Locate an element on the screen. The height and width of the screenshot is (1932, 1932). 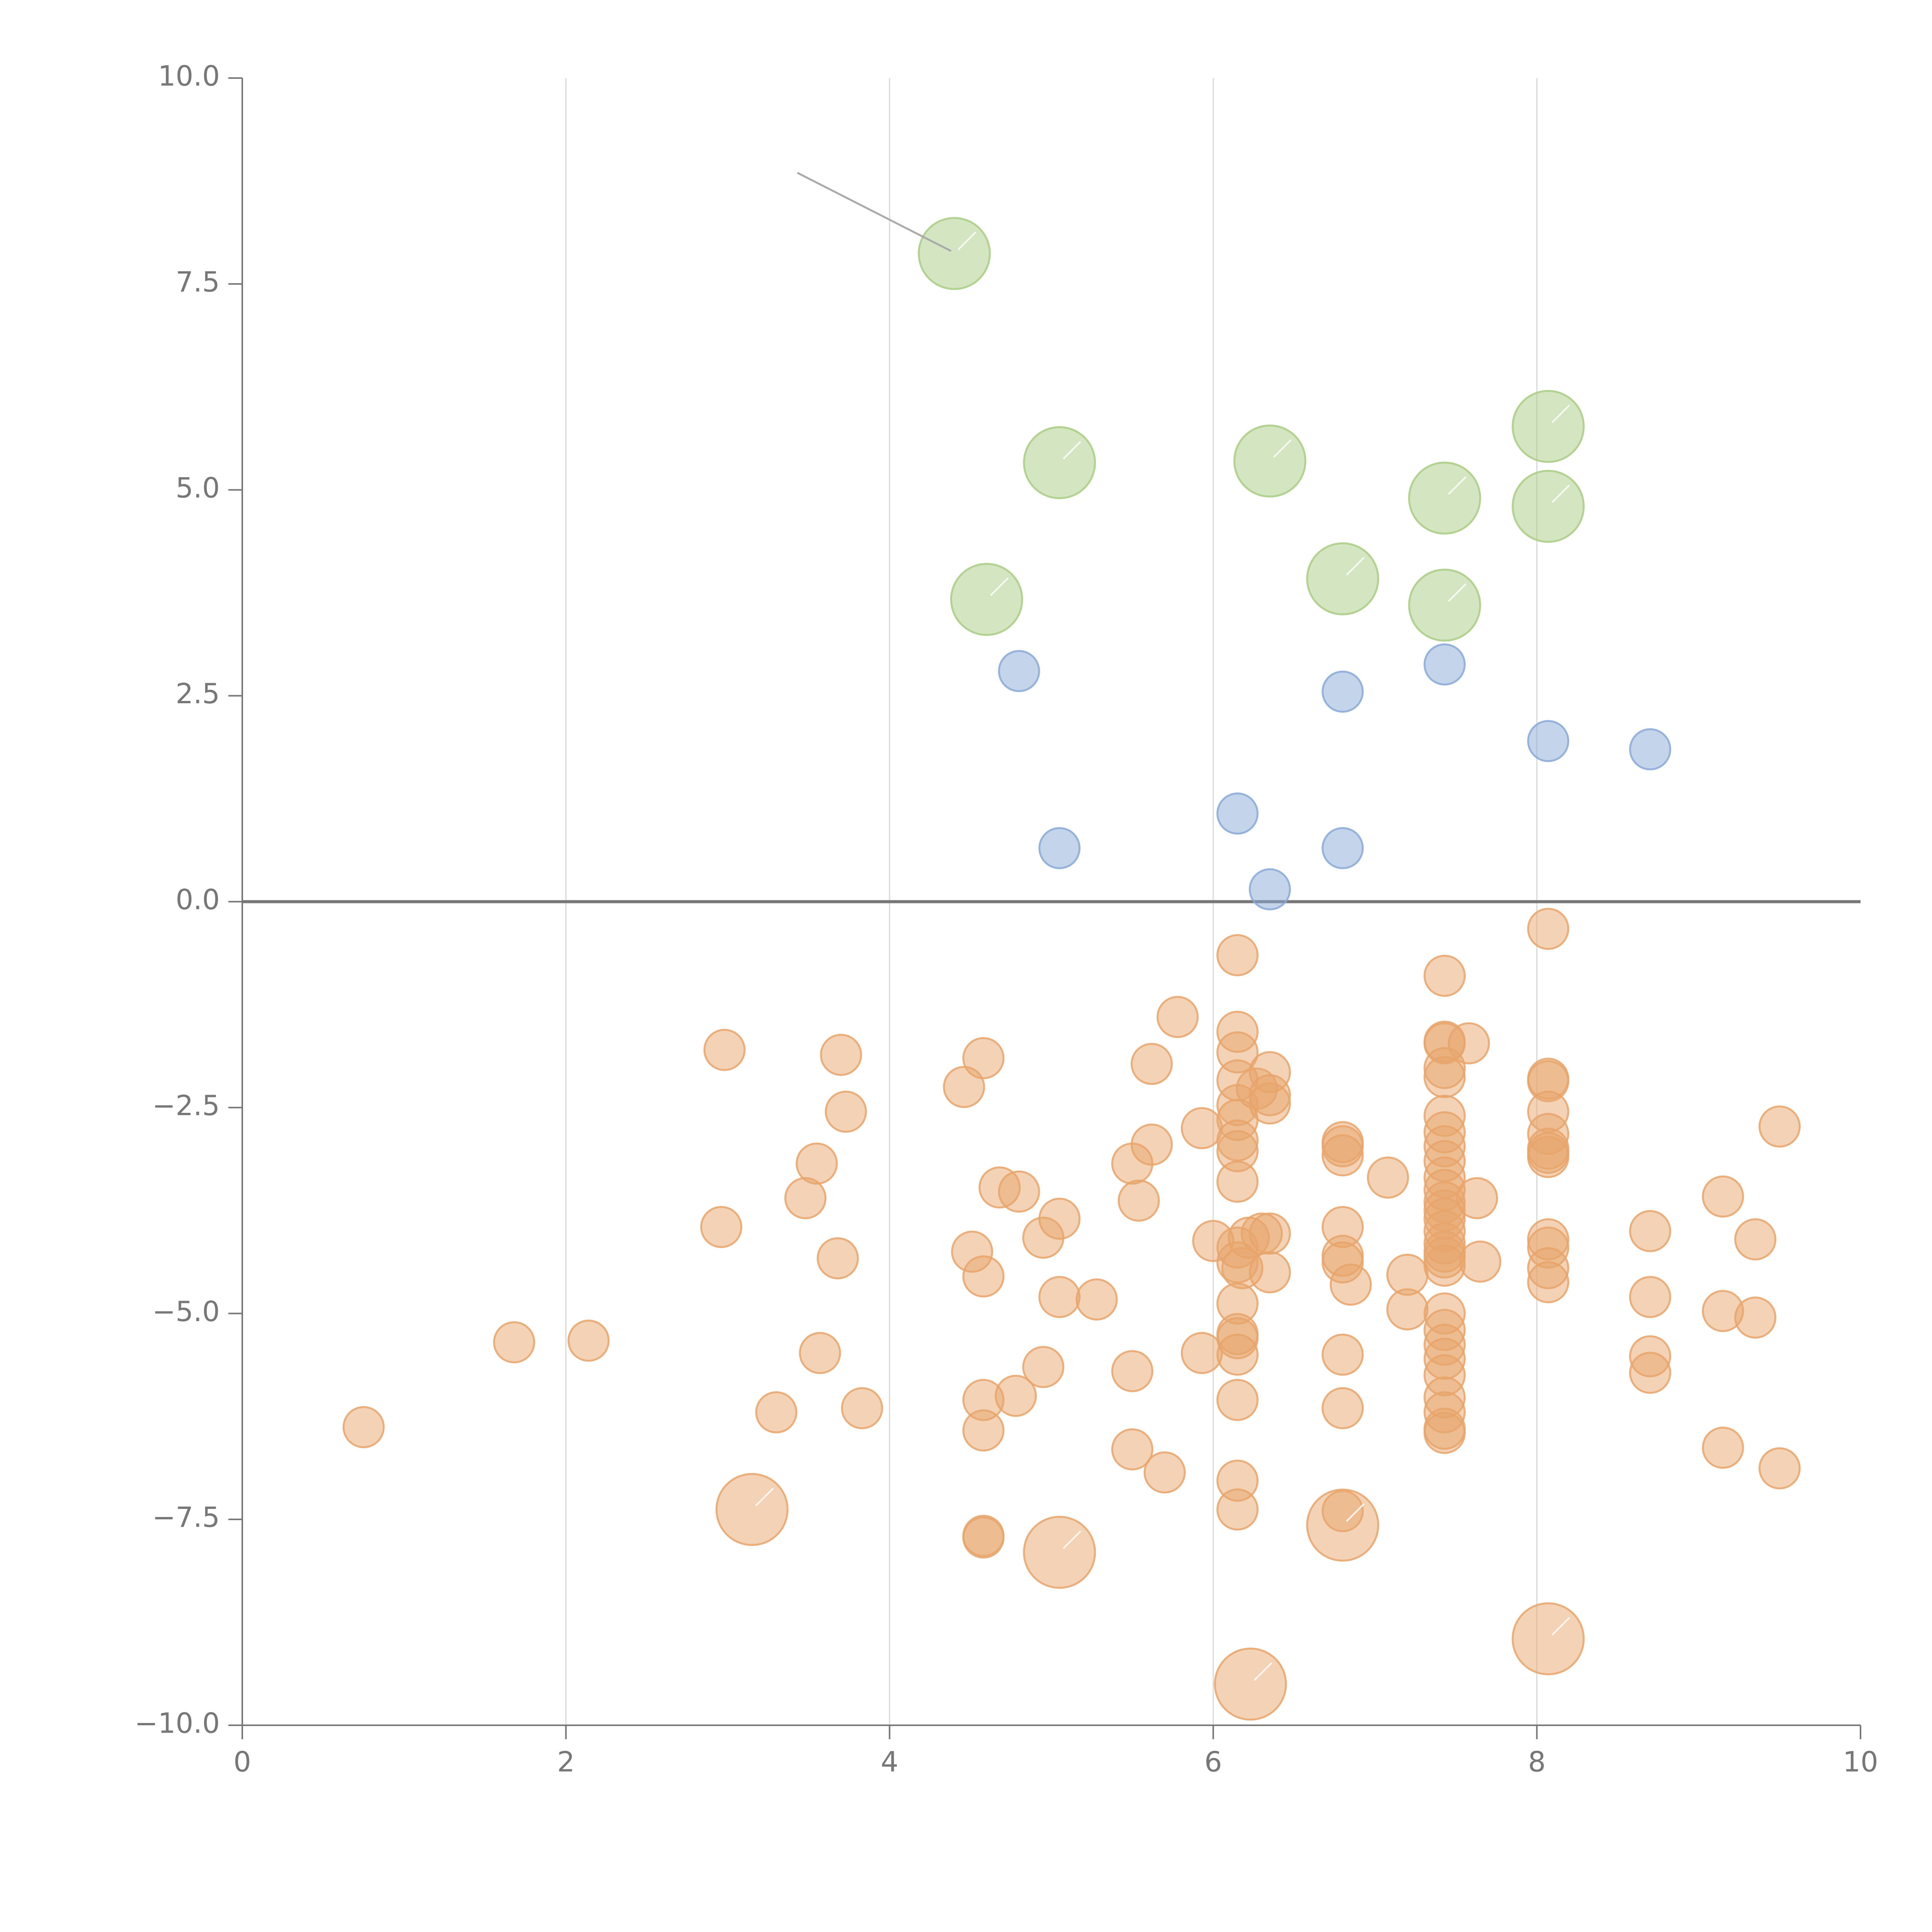
y-tick-label: 2.5 is located at coordinates (198, 694).